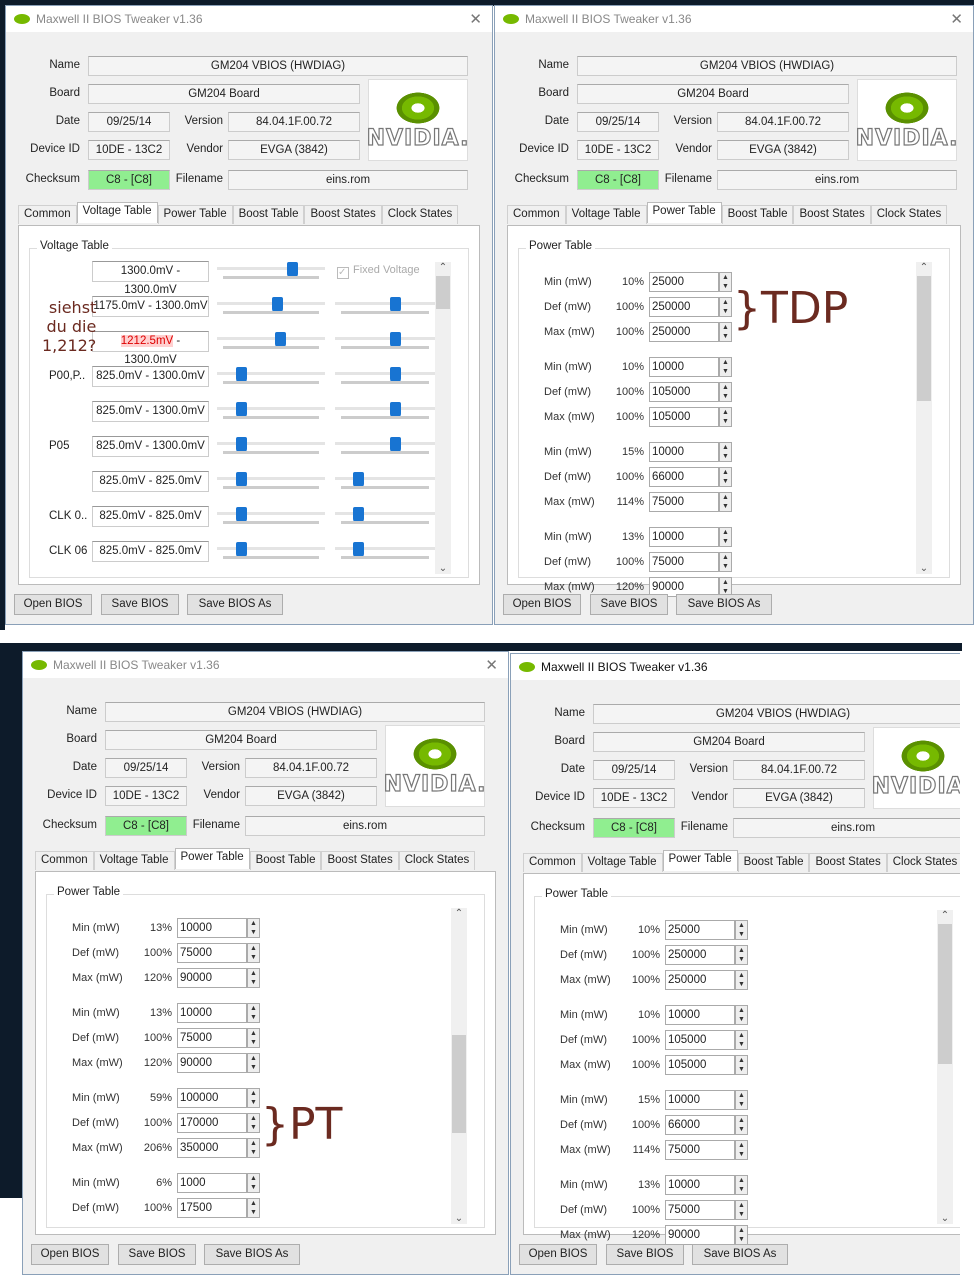  Describe the element at coordinates (150, 348) in the screenshot. I see `voltage-range-field: 1212.5mV - 1300.0mV` at that location.